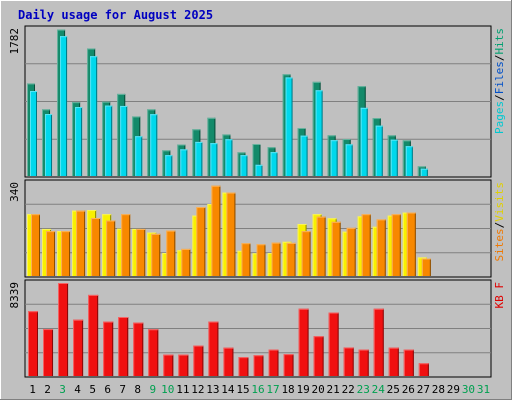 Image resolution: width=512 pixels, height=400 pixels. What do you see at coordinates (197, 389) in the screenshot?
I see `x-tick-label-day-12: 12` at bounding box center [197, 389].